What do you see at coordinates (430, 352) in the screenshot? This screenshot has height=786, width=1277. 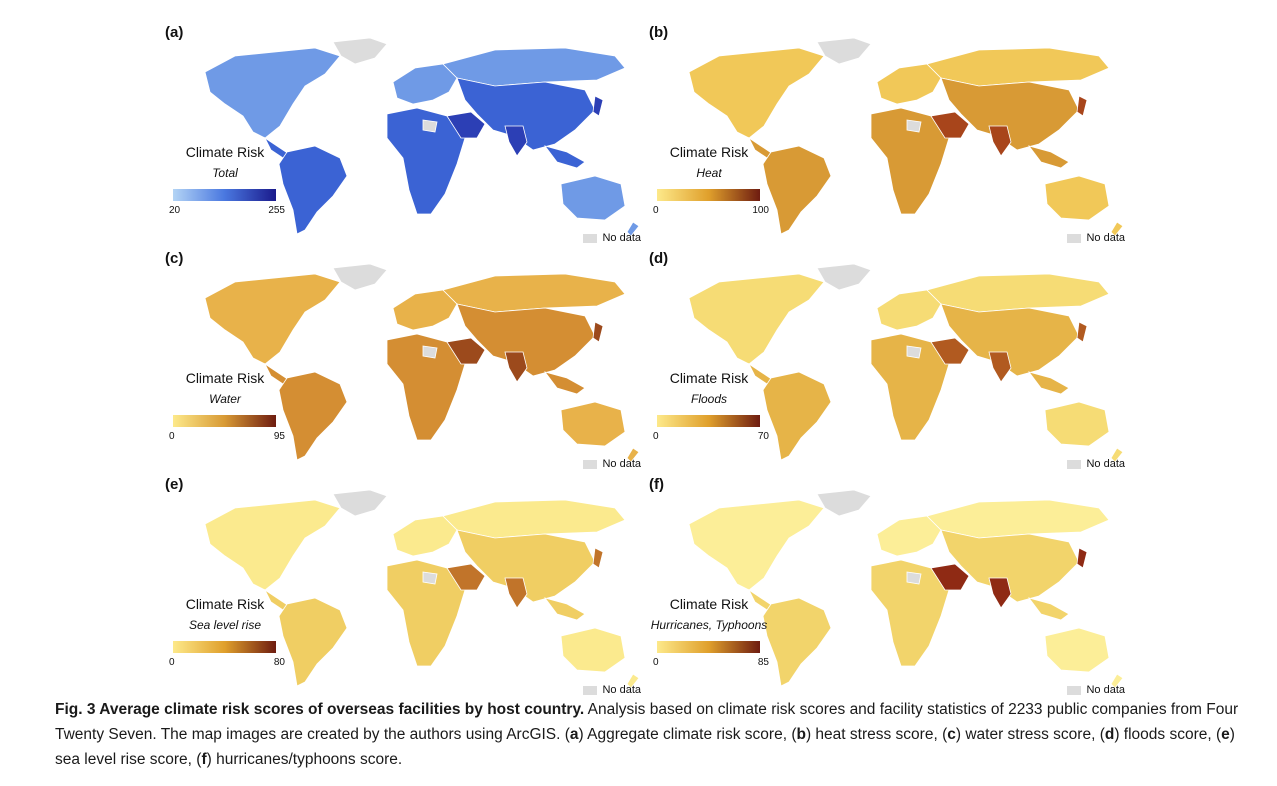 I see `region-sahara-nodata` at bounding box center [430, 352].